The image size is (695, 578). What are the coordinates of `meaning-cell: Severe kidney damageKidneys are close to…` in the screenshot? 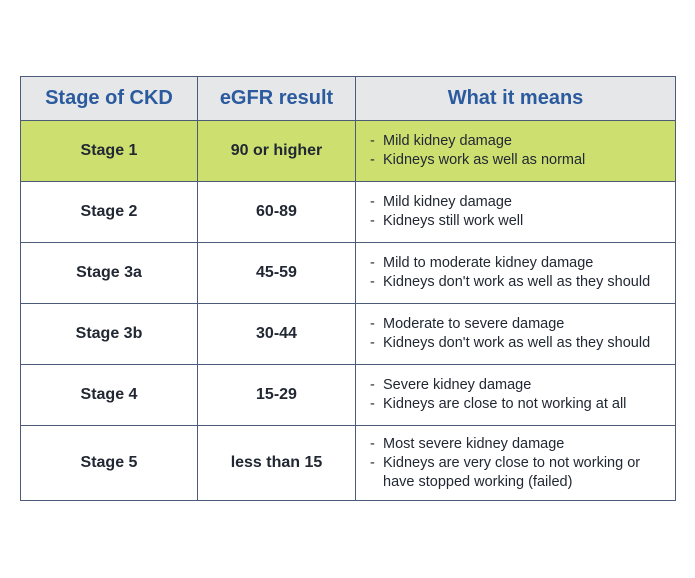 It's located at (515, 395).